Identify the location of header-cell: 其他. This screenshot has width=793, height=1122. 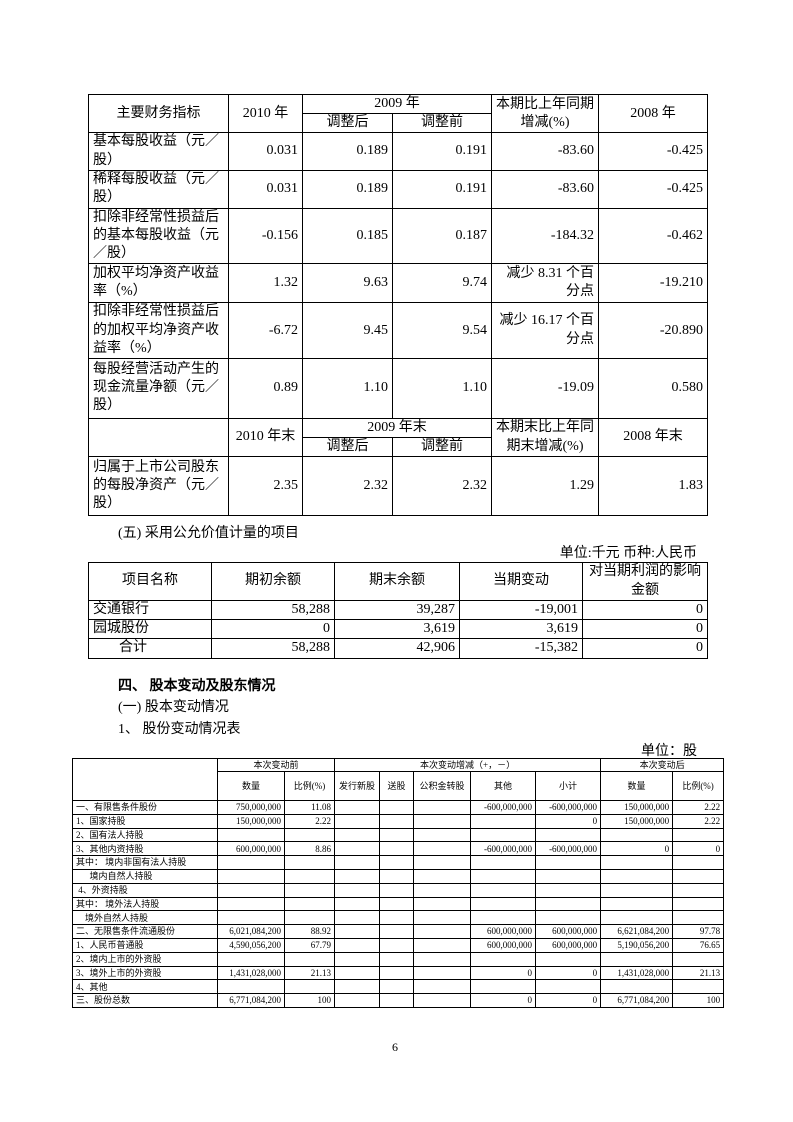
(503, 786).